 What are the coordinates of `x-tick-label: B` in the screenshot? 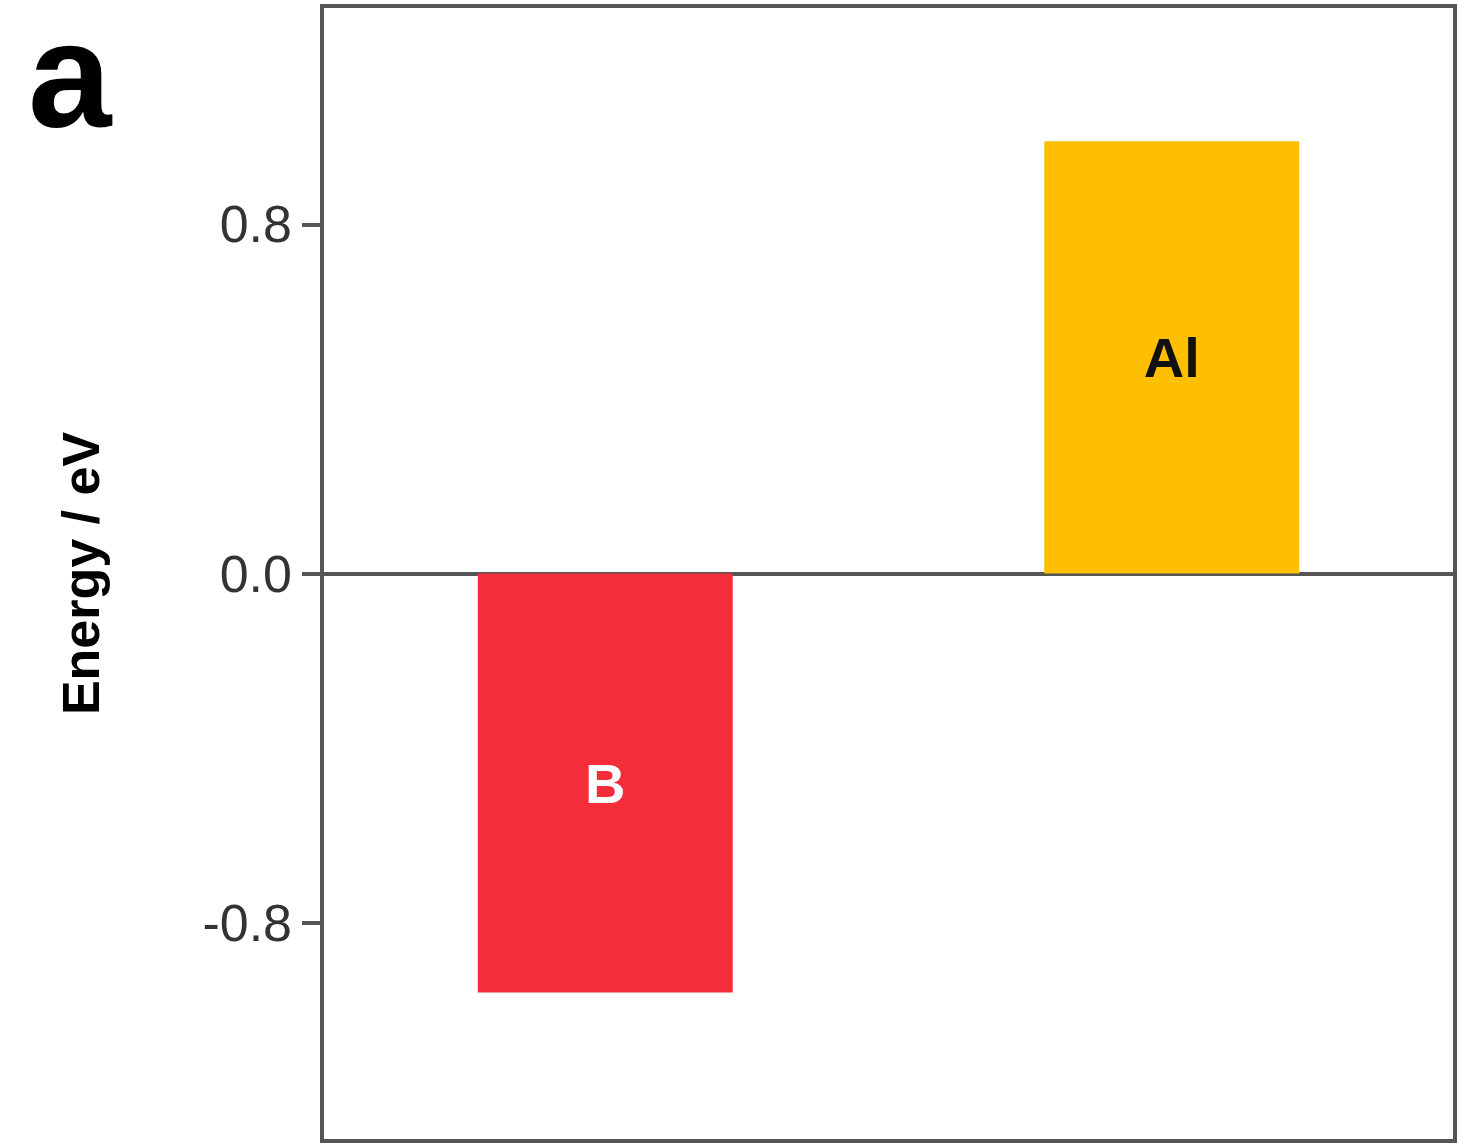 It's located at (605, 783).